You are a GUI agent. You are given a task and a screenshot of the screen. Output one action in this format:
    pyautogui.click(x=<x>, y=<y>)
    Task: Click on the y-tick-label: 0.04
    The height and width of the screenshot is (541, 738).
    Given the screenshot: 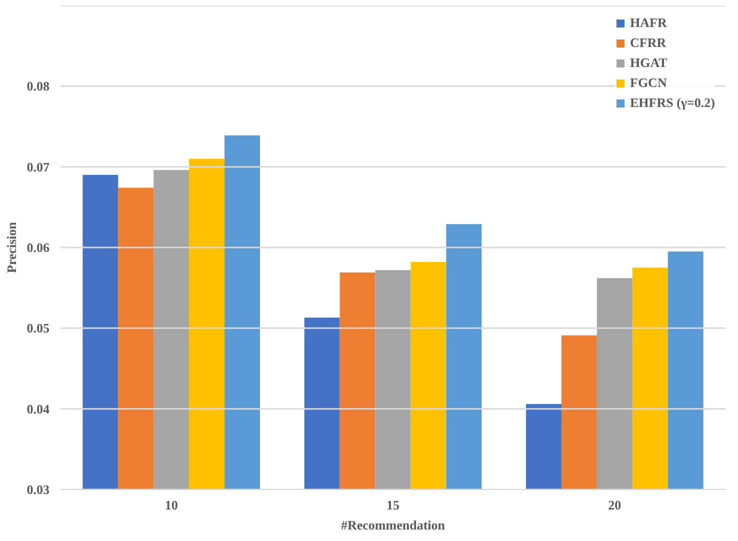 What is the action you would take?
    pyautogui.click(x=38, y=408)
    